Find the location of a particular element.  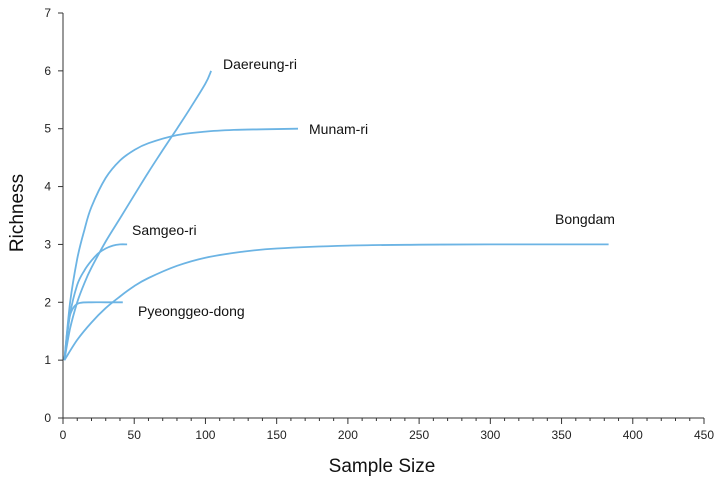

x-tick-label: 250 is located at coordinates (419, 435).